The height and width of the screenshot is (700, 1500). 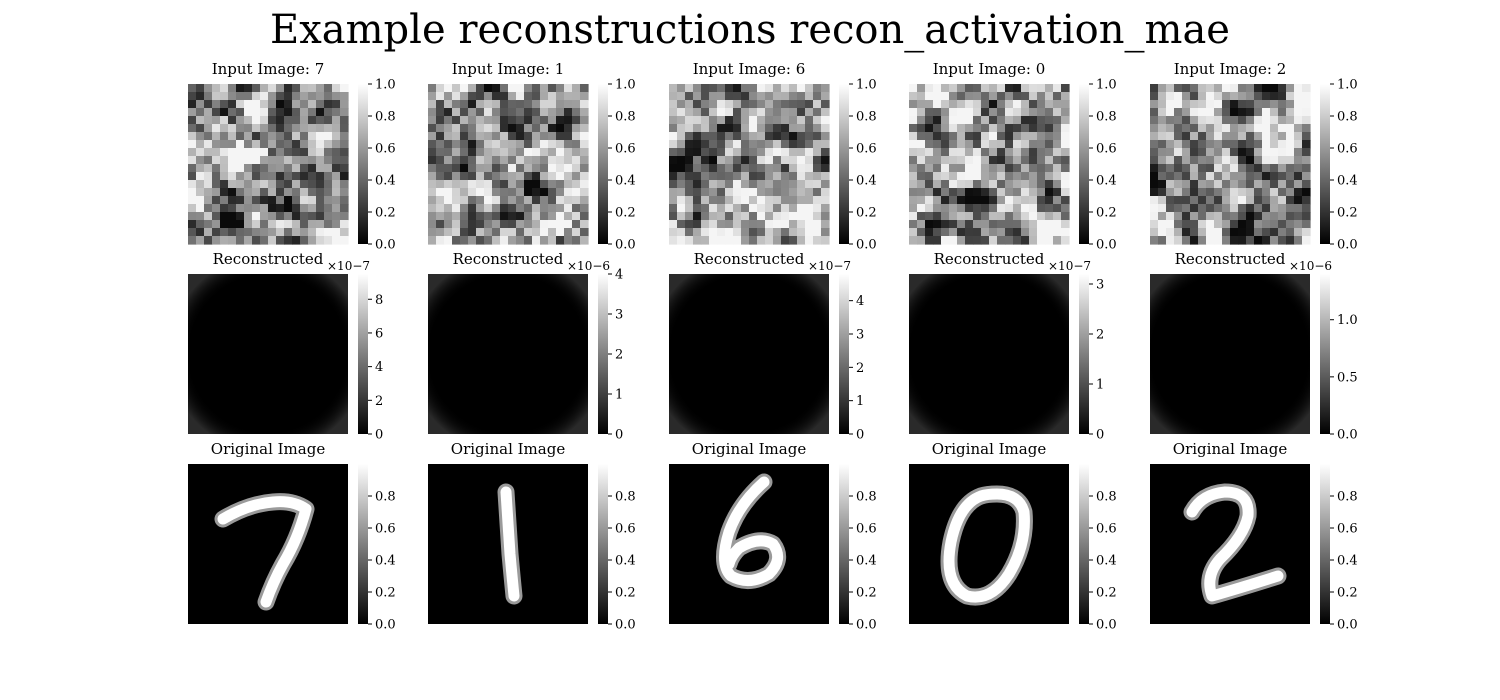 I want to click on colorbar-tick-label: 0.8, so click(x=625, y=117).